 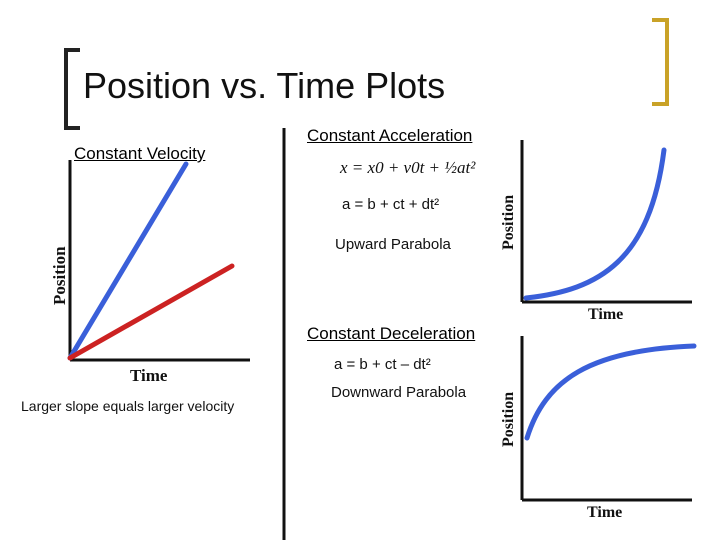 What do you see at coordinates (606, 314) in the screenshot?
I see `acceleration-x-label: Time` at bounding box center [606, 314].